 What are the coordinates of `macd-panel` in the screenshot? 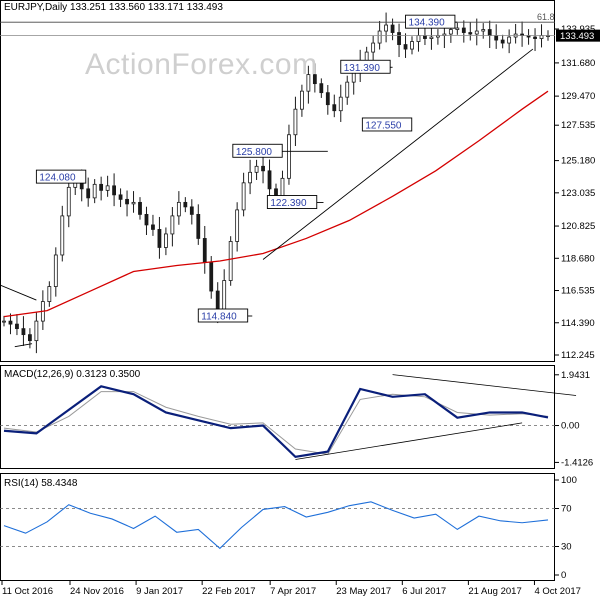 It's located at (288, 417).